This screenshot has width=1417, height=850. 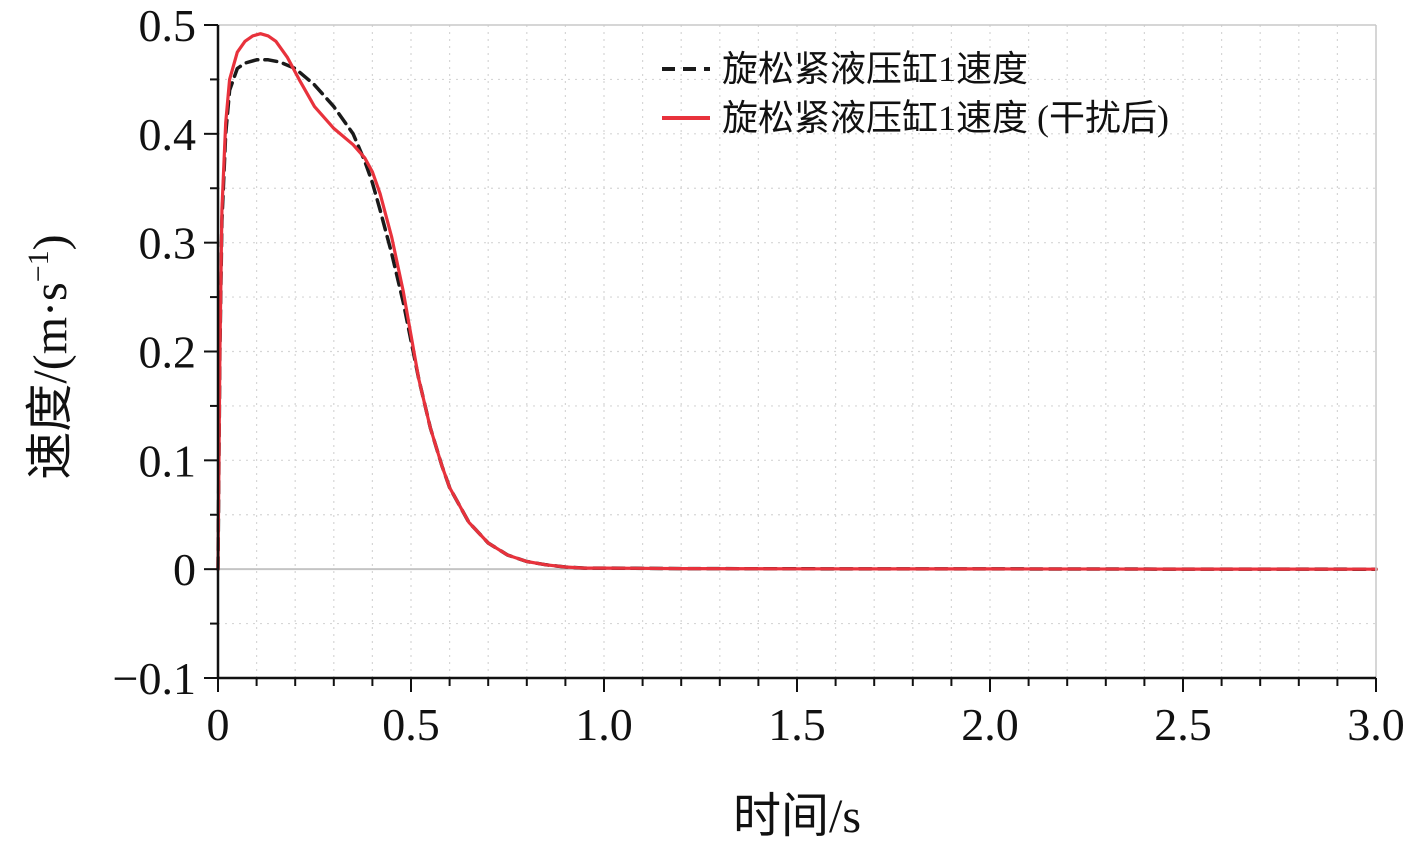 What do you see at coordinates (1376, 724) in the screenshot?
I see `x-tick-label: 3.0` at bounding box center [1376, 724].